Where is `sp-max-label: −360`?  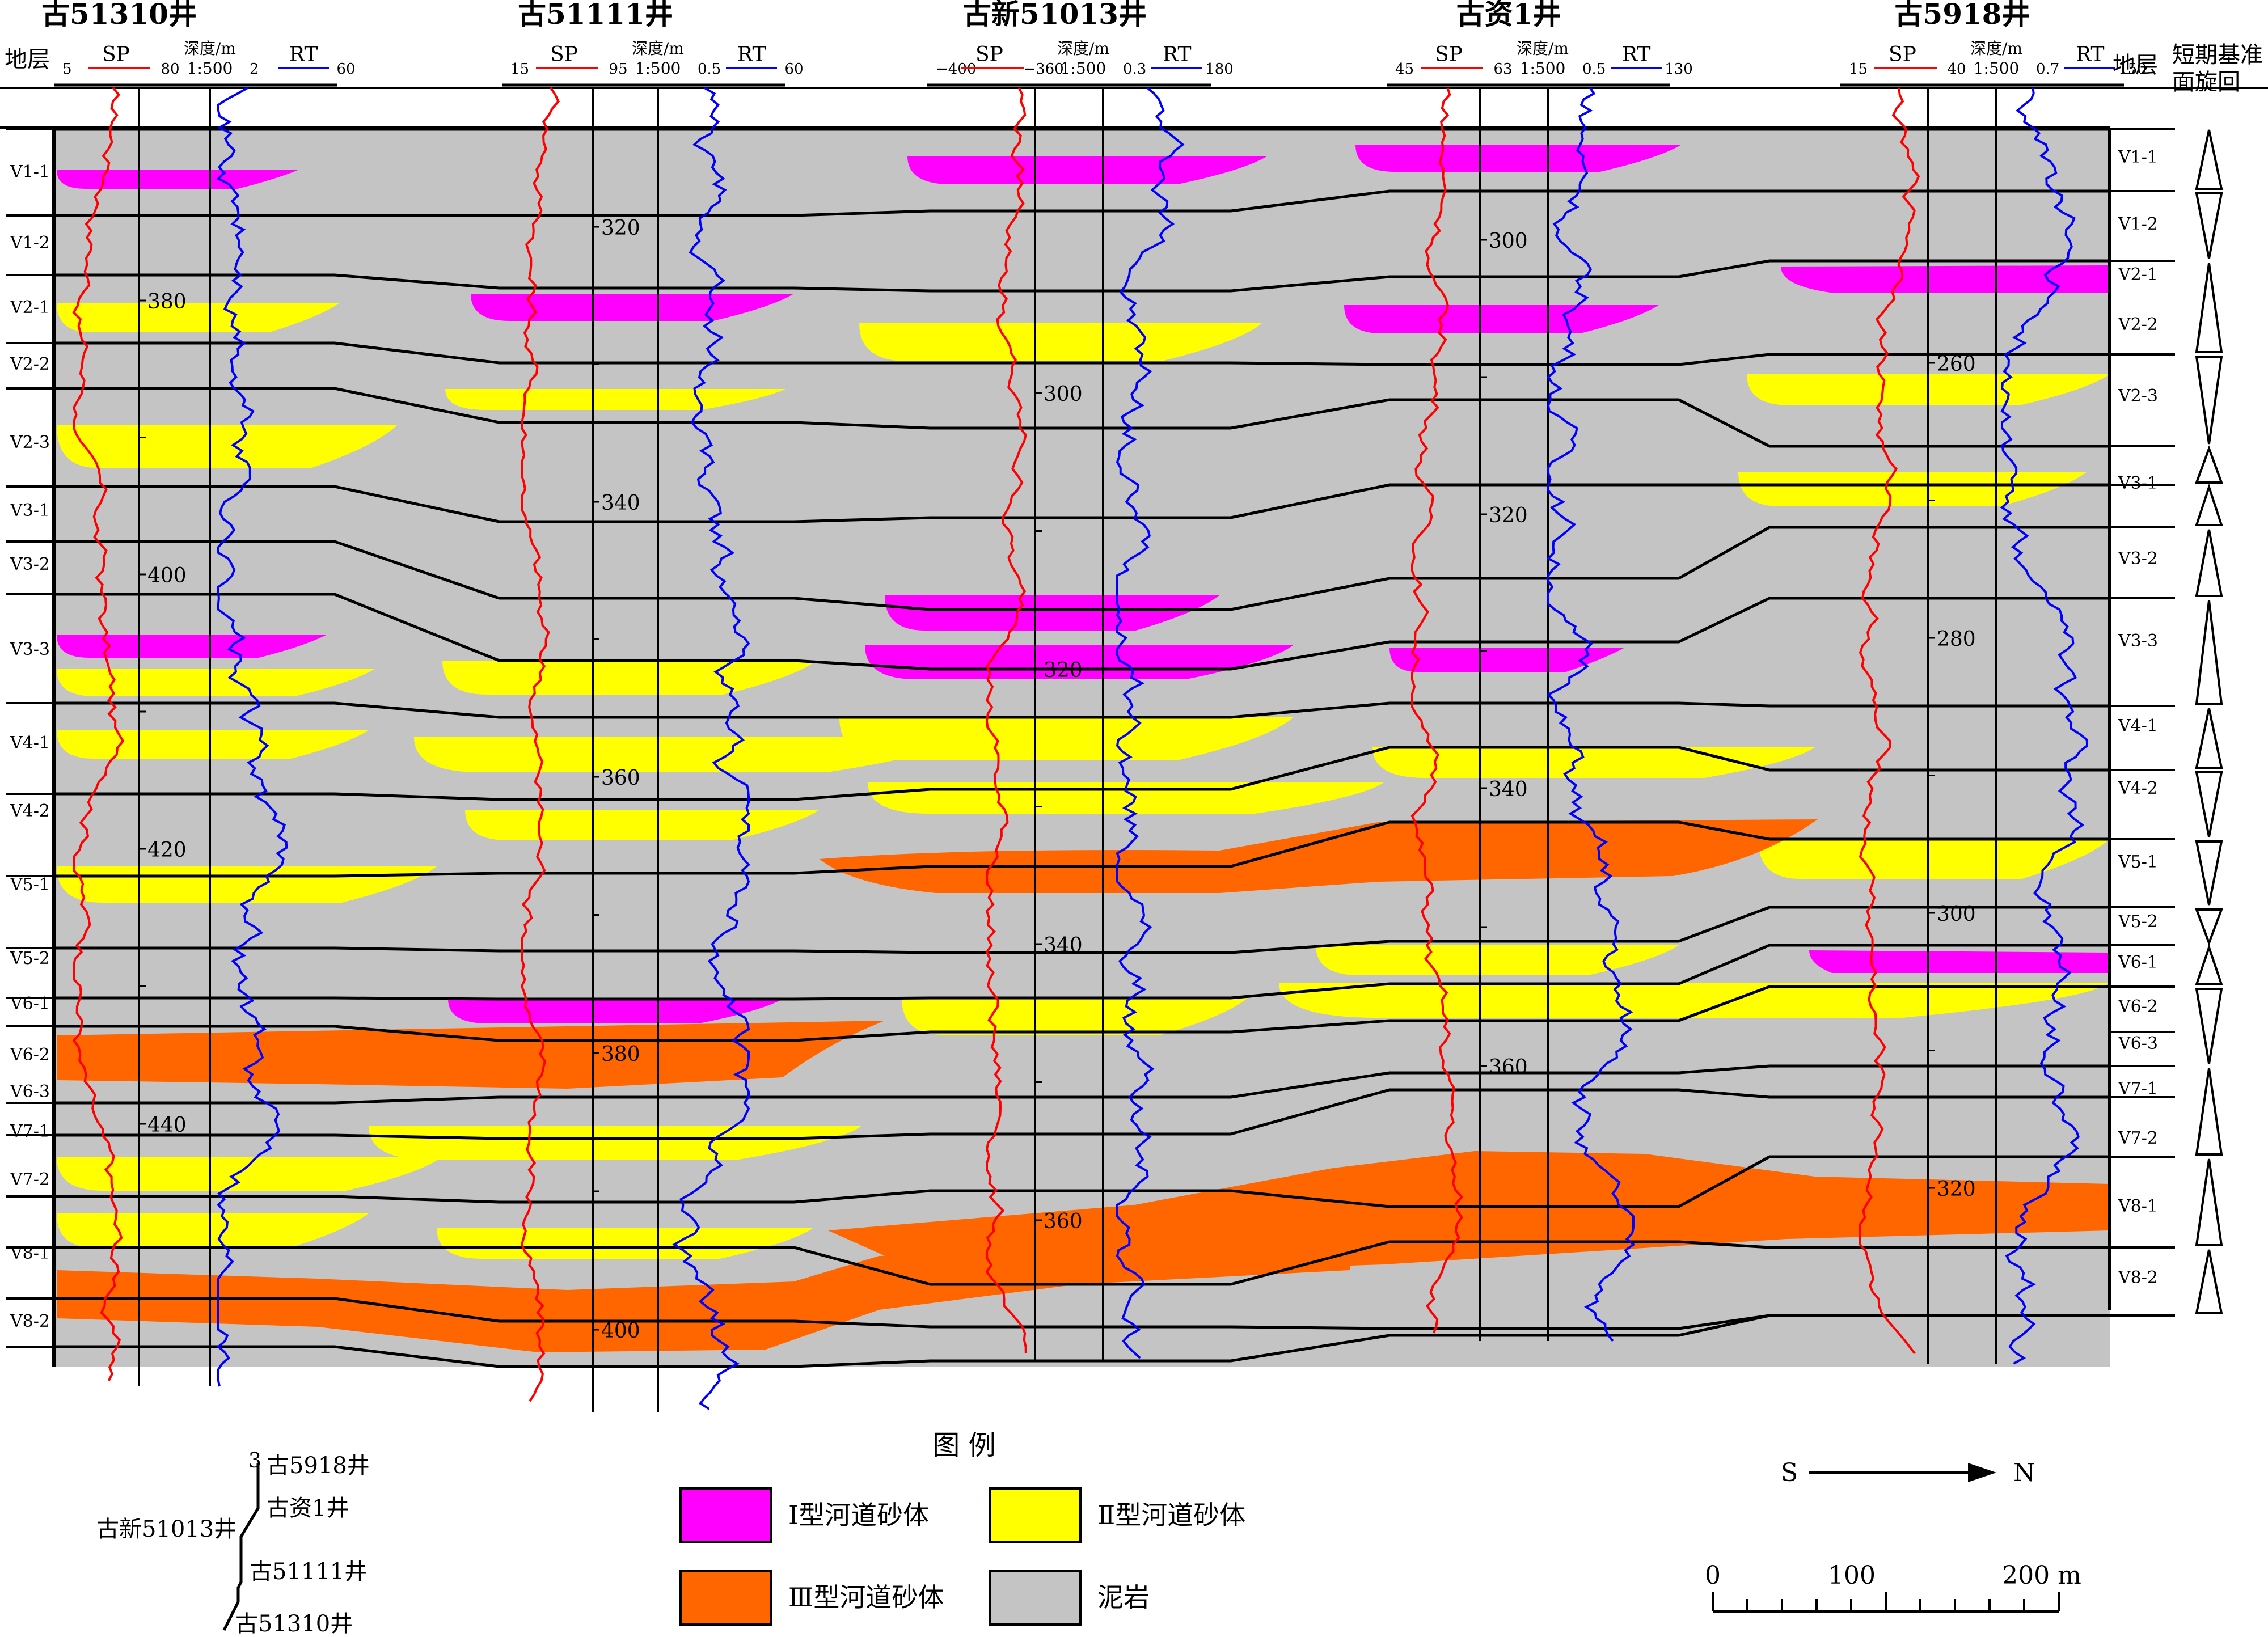 sp-max-label: −360 is located at coordinates (1043, 69).